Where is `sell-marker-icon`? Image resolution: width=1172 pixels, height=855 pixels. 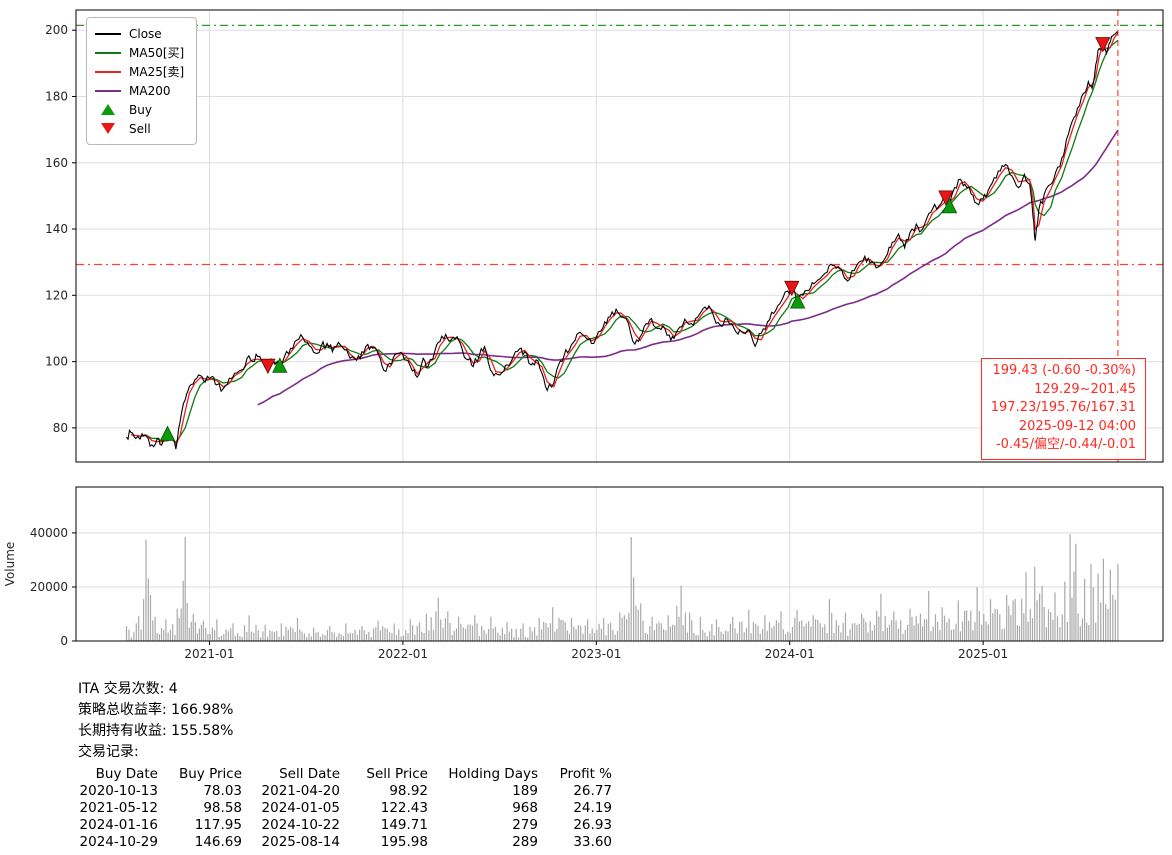
sell-marker-icon is located at coordinates (108, 128).